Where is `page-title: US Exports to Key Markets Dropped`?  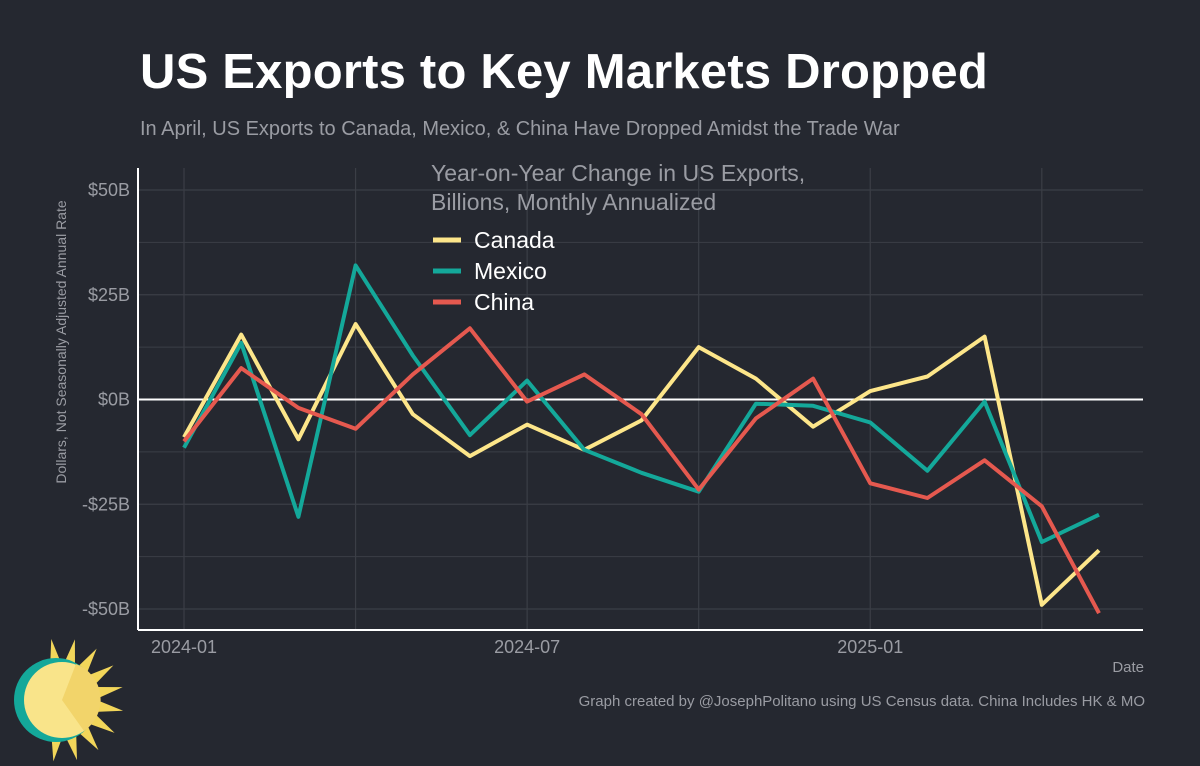
page-title: US Exports to Key Markets Dropped is located at coordinates (564, 72).